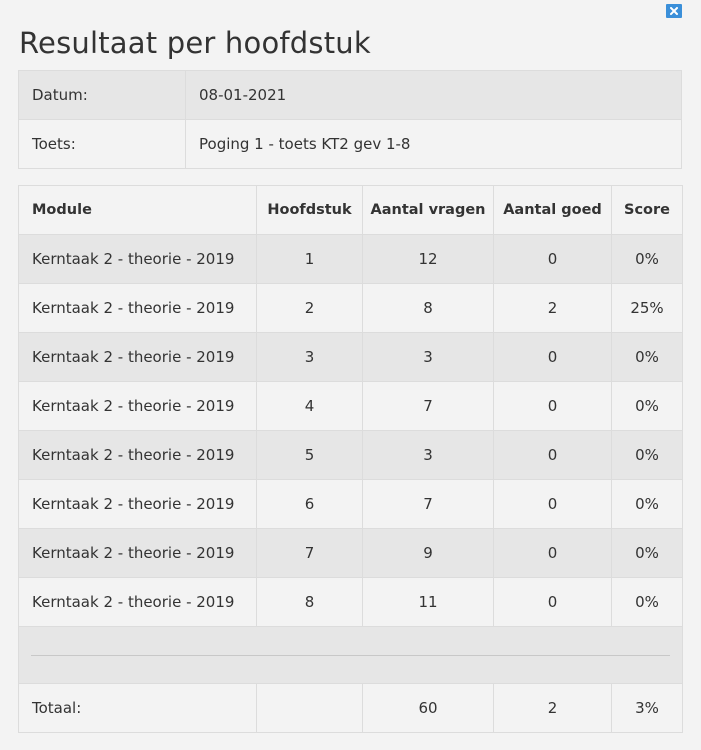 This screenshot has height=750, width=701. What do you see at coordinates (309, 504) in the screenshot?
I see `chapter-cell: 6` at bounding box center [309, 504].